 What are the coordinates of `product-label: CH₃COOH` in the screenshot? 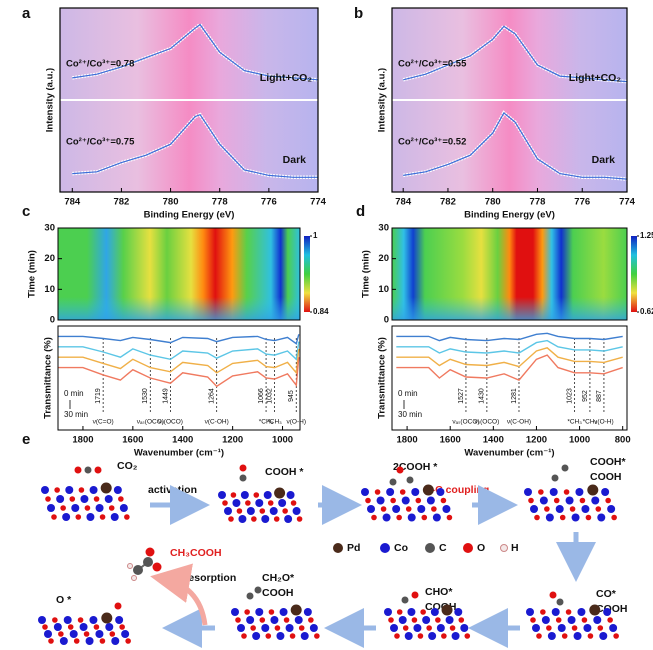 It's located at (196, 553).